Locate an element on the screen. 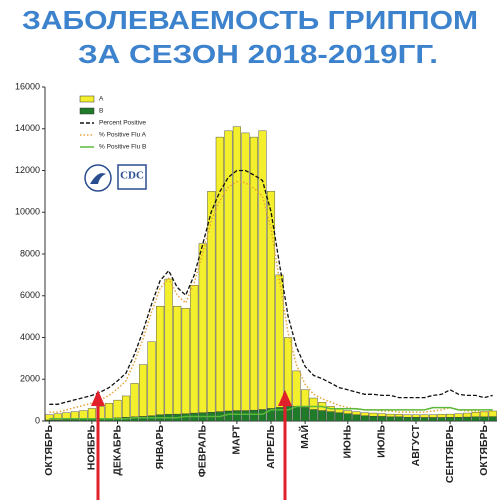 This screenshot has width=500, height=500. hhs-eagle is located at coordinates (98, 178).